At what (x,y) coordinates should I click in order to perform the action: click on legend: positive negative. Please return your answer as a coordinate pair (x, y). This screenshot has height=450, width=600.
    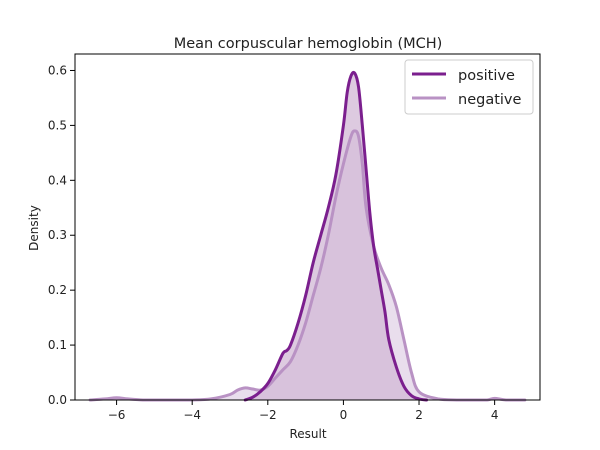
    Looking at the image, I should click on (469, 87).